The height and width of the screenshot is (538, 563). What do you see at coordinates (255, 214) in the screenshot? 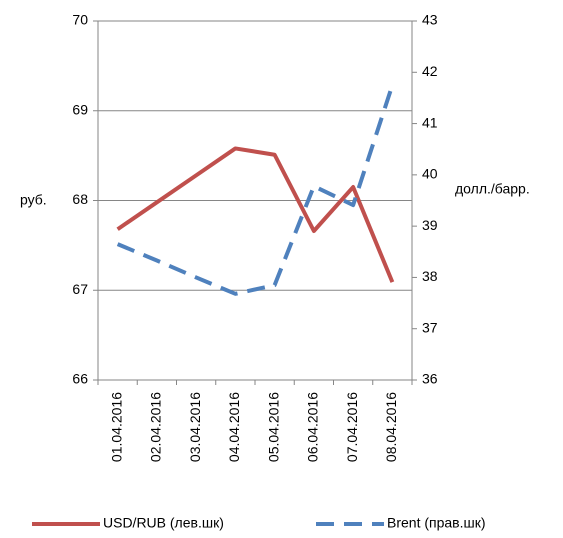
I see `data-line` at bounding box center [255, 214].